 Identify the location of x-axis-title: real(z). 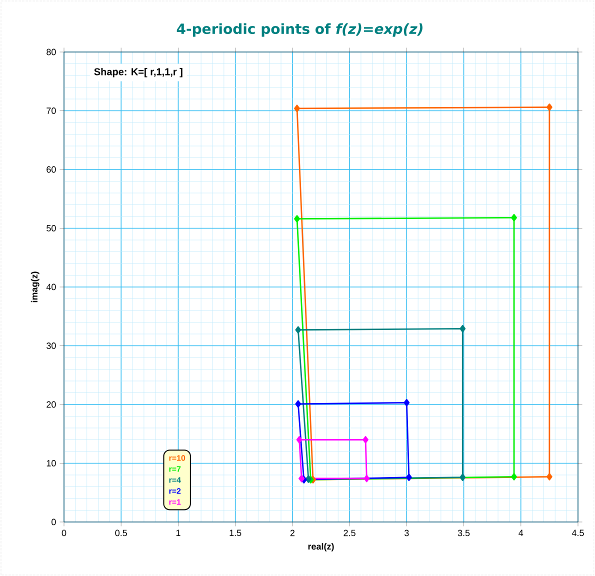
(321, 547).